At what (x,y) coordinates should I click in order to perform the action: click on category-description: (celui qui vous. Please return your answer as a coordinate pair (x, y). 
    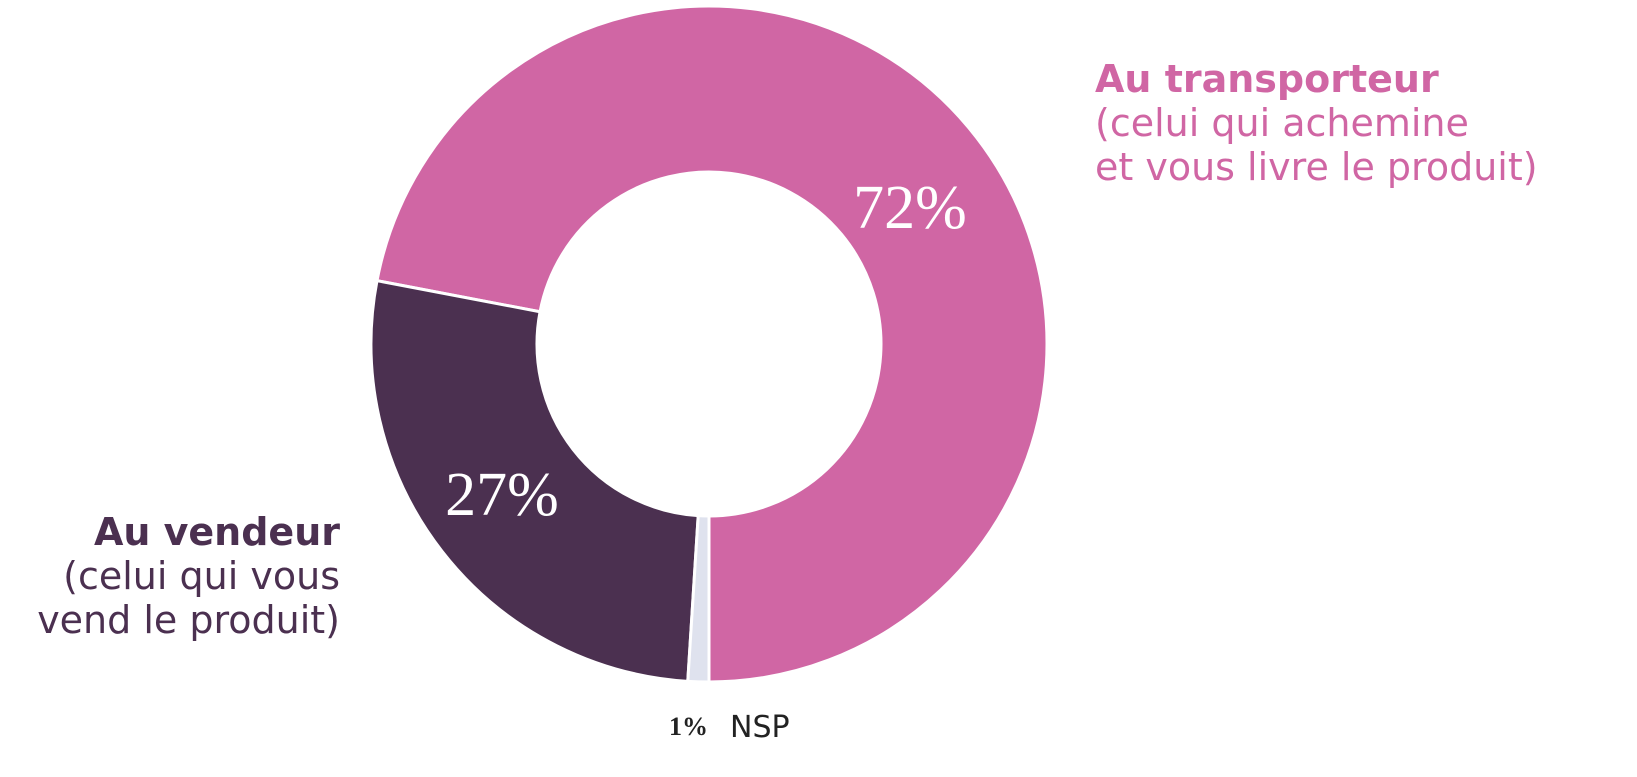
    Looking at the image, I should click on (201, 576).